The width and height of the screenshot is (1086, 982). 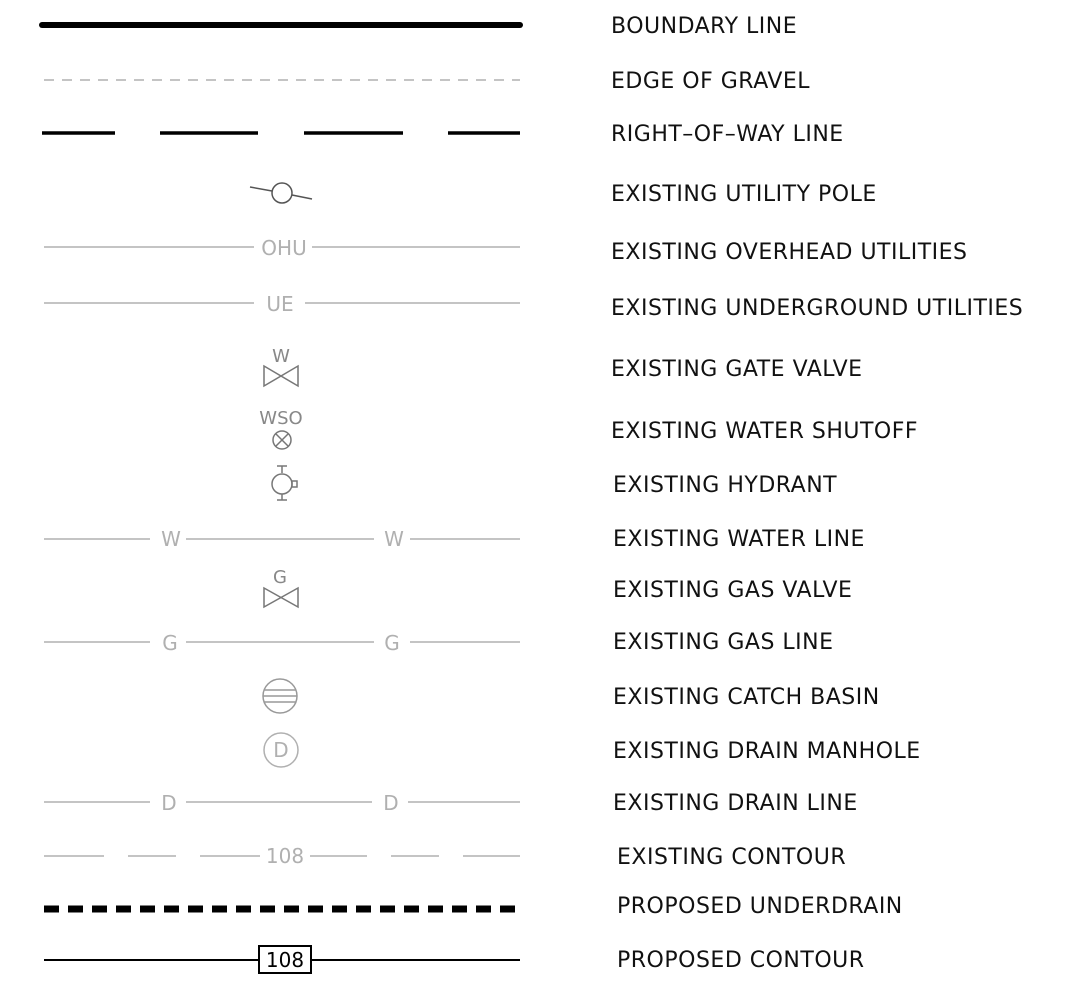 I want to click on water-shutoff-icon, so click(x=282, y=440).